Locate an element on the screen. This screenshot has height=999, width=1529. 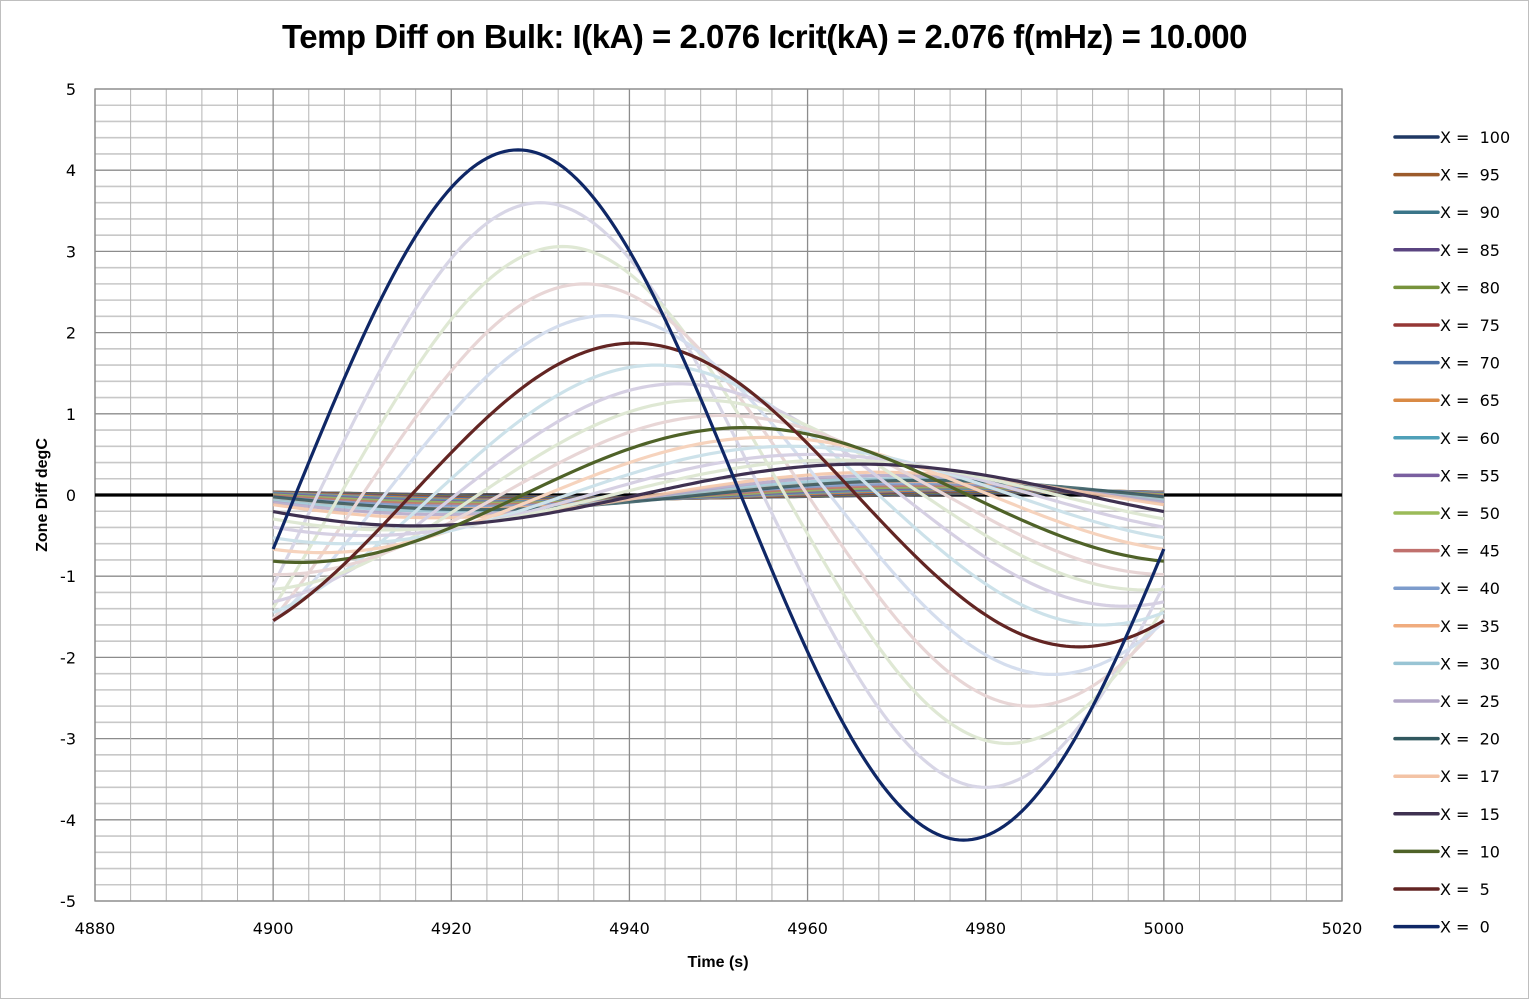
legend-label: X = 95 is located at coordinates (1470, 175).